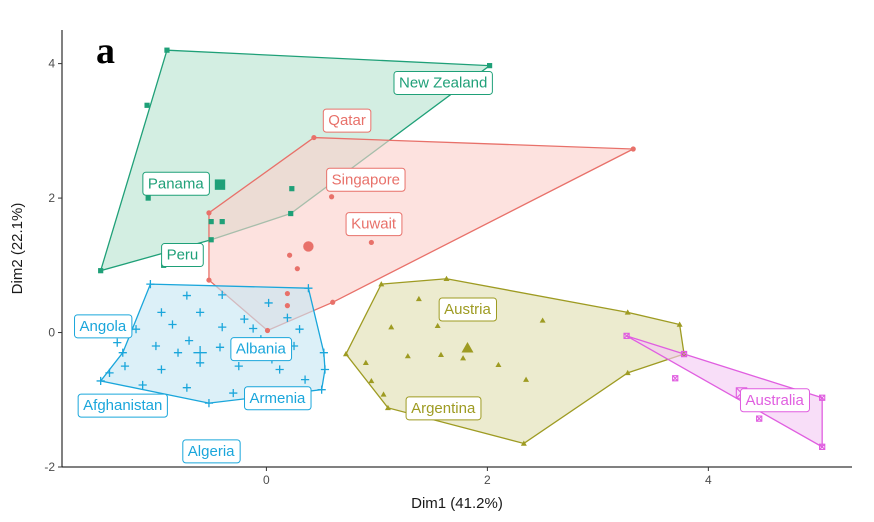 The height and width of the screenshot is (522, 874). I want to click on point-label: Panama, so click(176, 183).